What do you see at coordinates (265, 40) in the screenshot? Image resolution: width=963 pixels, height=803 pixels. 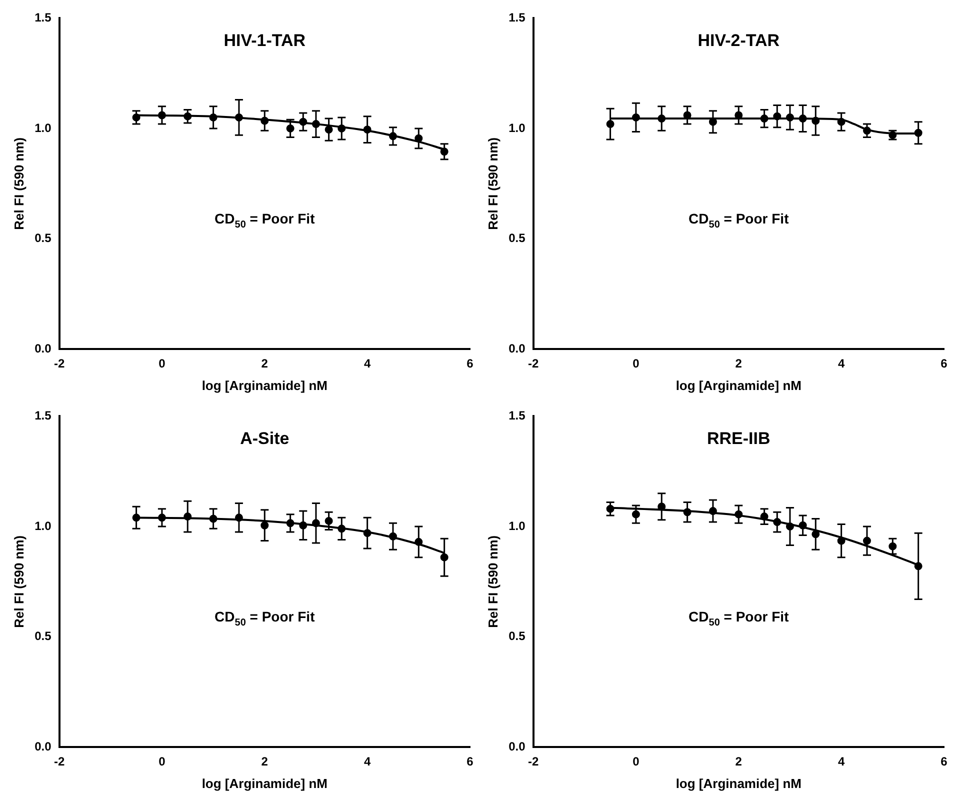 I see `text: HIV-1-TAR` at bounding box center [265, 40].